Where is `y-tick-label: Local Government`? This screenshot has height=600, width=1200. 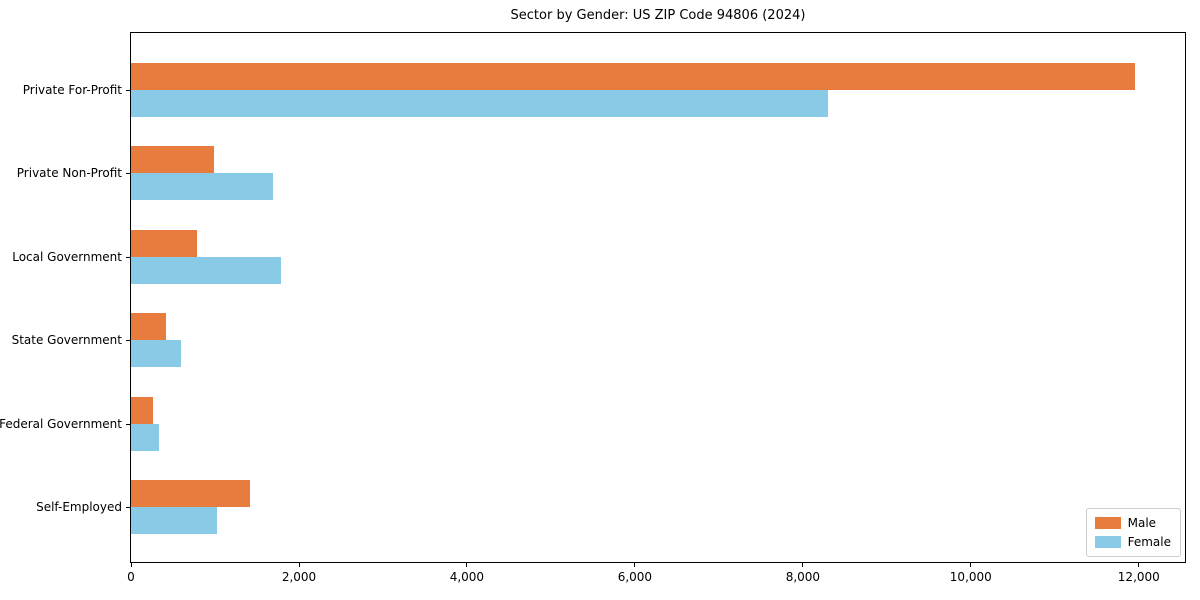
y-tick-label: Local Government is located at coordinates (67, 256).